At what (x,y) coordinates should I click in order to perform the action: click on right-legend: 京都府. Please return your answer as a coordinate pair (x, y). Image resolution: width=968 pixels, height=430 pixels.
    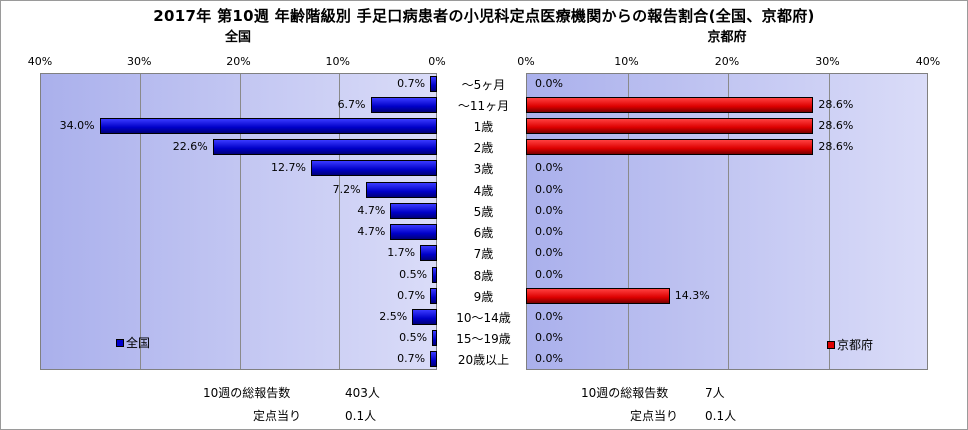
    Looking at the image, I should click on (850, 344).